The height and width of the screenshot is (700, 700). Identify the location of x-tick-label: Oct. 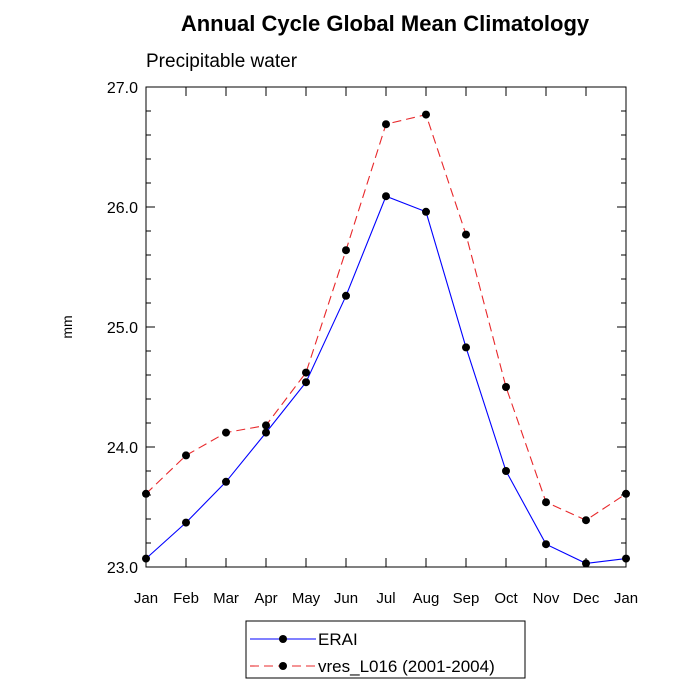
(506, 598).